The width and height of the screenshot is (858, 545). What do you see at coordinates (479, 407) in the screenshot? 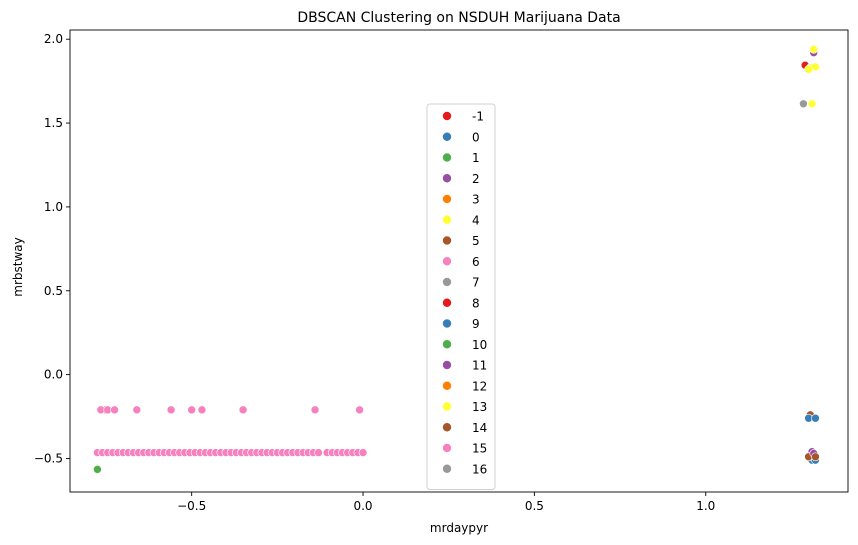
I see `legend-label: 13` at bounding box center [479, 407].